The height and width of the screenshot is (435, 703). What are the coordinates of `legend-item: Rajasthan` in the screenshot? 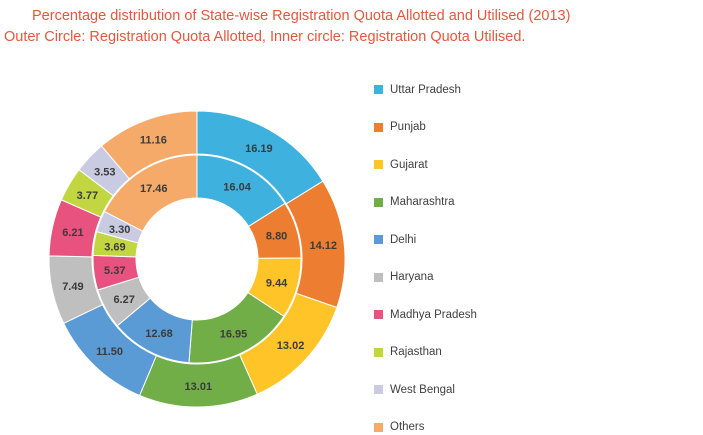 It's located at (425, 352).